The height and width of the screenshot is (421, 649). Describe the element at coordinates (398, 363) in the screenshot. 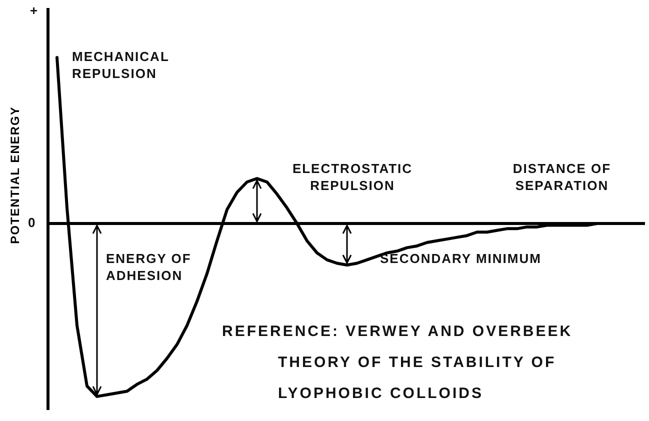

I see `annotation: REFERENCE: VERWEY AND OVERBEEK THEORY OF THE STABILITY OF LYOPHOBIC COLLOIDS` at that location.